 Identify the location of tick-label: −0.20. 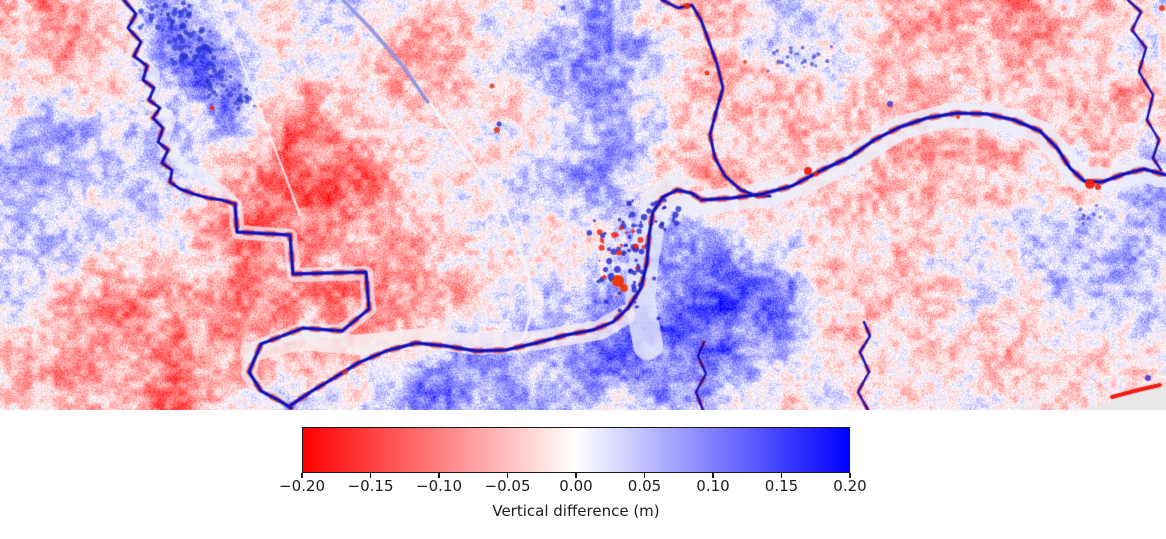
(302, 486).